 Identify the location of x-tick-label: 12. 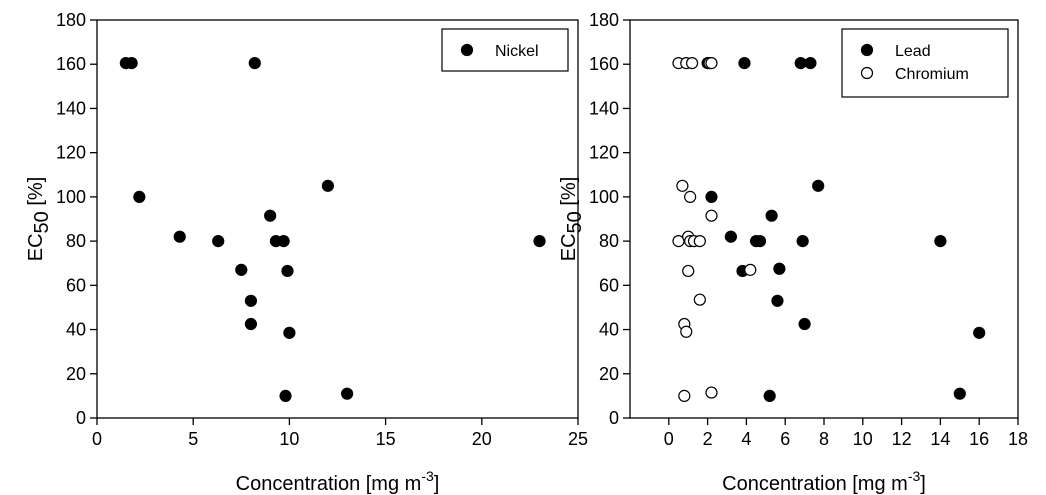
(902, 439).